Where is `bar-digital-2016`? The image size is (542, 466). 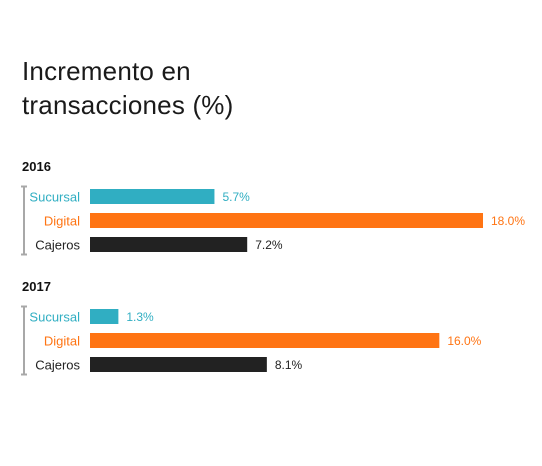 bar-digital-2016 is located at coordinates (286, 220).